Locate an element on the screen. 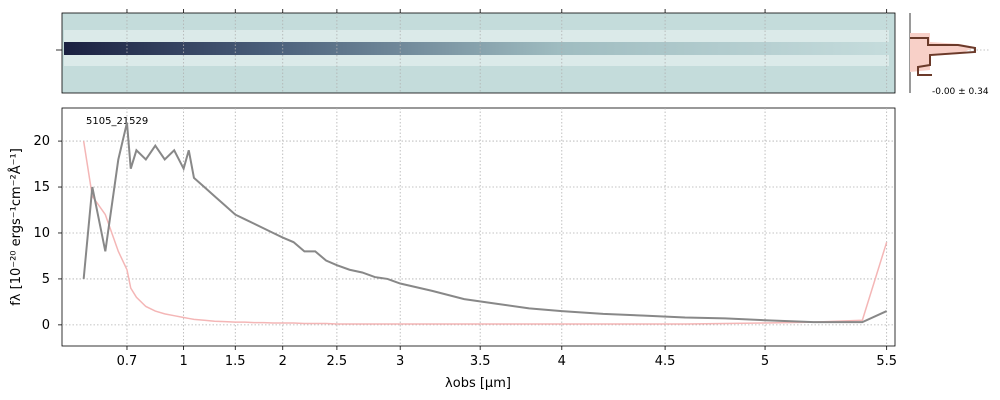 The width and height of the screenshot is (1000, 400). y-tick-label: 10 is located at coordinates (41, 233).